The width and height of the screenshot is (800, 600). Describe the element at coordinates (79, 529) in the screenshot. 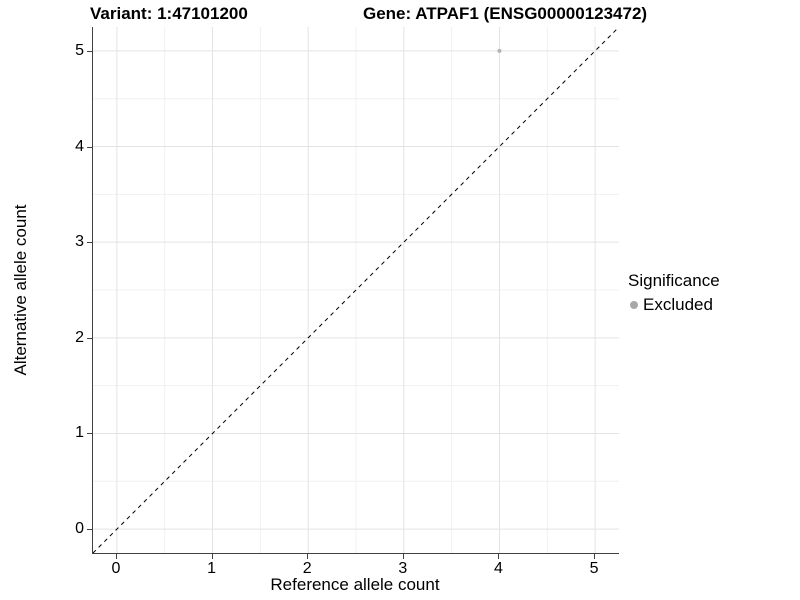

I see `y-tick-label: 0` at that location.